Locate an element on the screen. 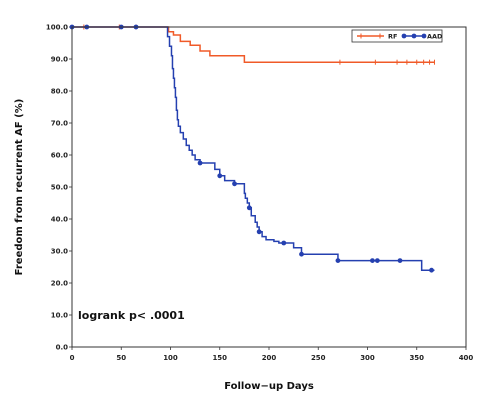  x-tick-label: 300 is located at coordinates (367, 358).